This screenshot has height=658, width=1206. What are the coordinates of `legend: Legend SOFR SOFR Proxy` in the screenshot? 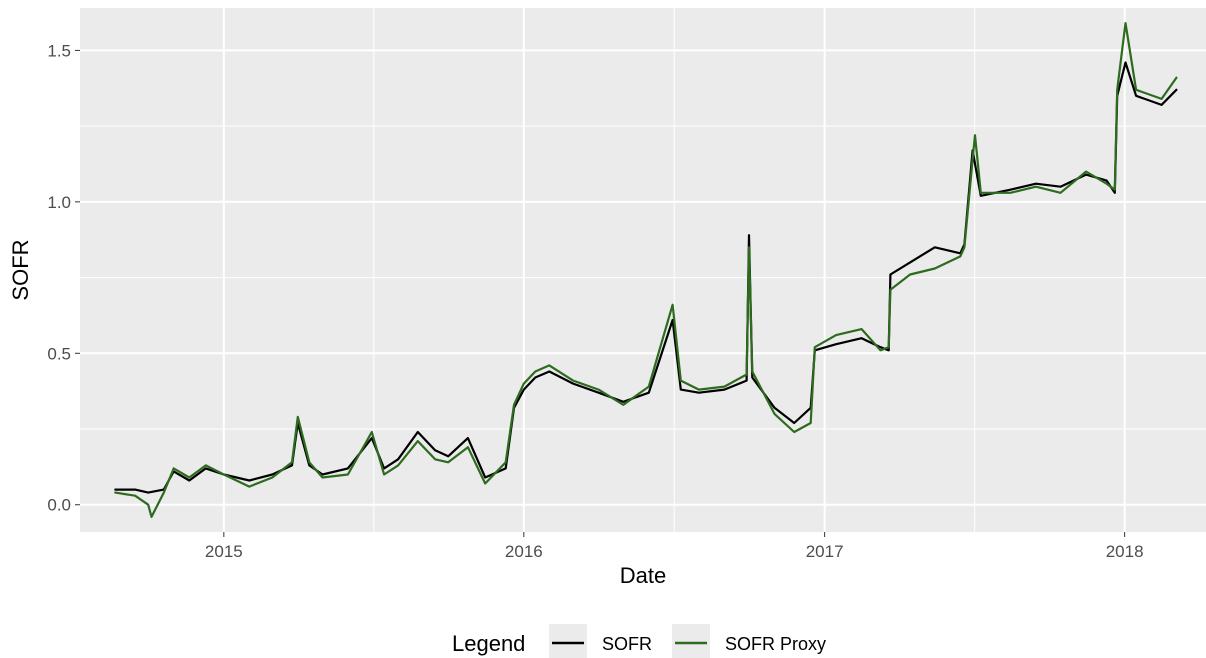 It's located at (639, 641).